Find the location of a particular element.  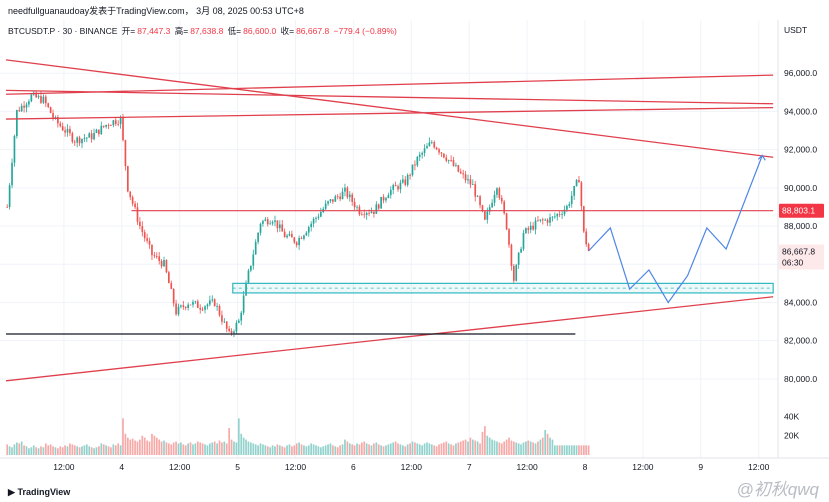

tradingview-logo-icon: ▶ is located at coordinates (11, 492).